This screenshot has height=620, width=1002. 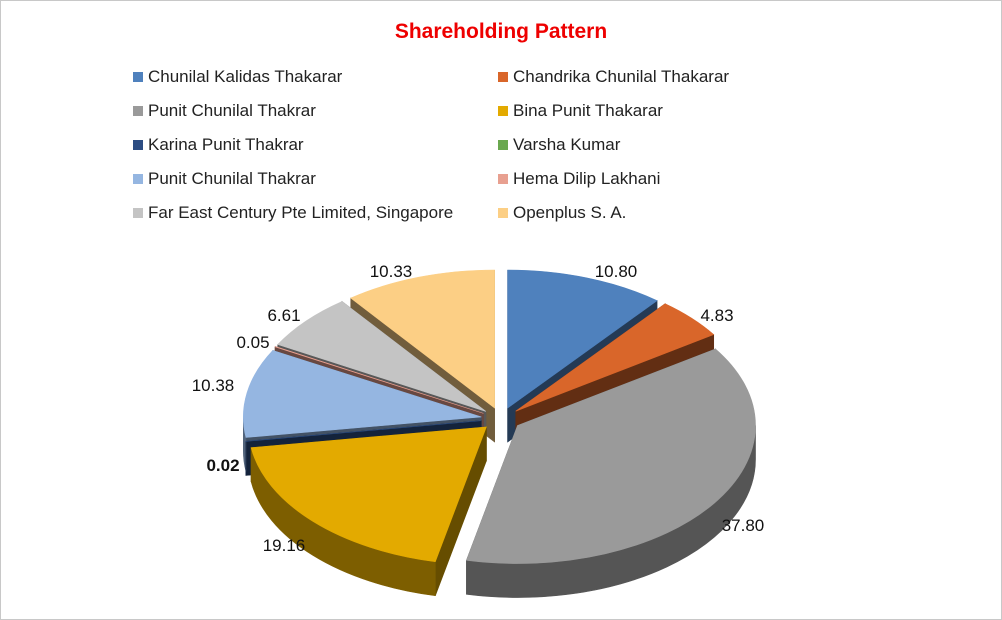 What do you see at coordinates (588, 110) in the screenshot?
I see `legend-label: Bina Punit Thakarar` at bounding box center [588, 110].